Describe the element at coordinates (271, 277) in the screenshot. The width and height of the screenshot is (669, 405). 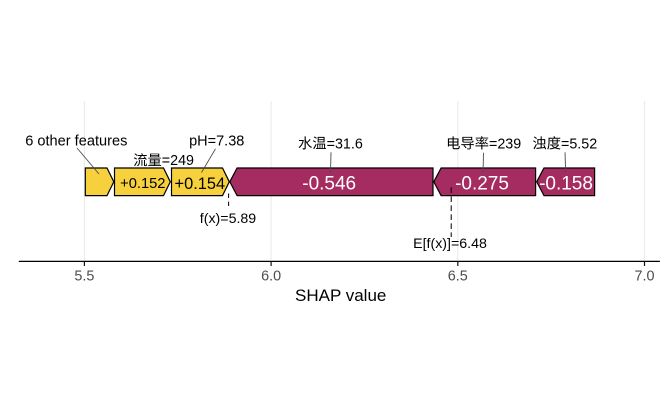
I see `svg-text: 6.0` at that location.